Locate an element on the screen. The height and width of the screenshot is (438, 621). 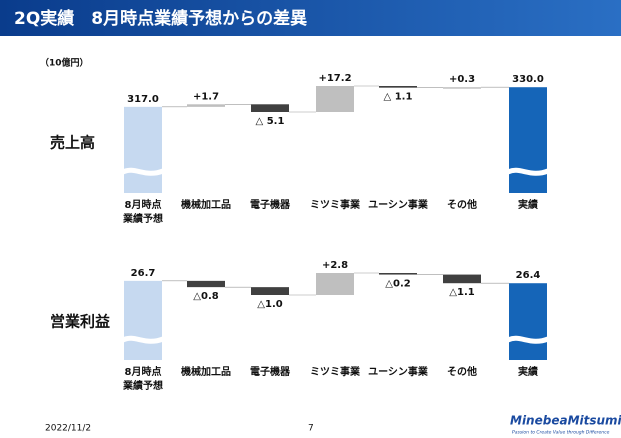
logo: MinebeaMitsumi is located at coordinates (565, 421).